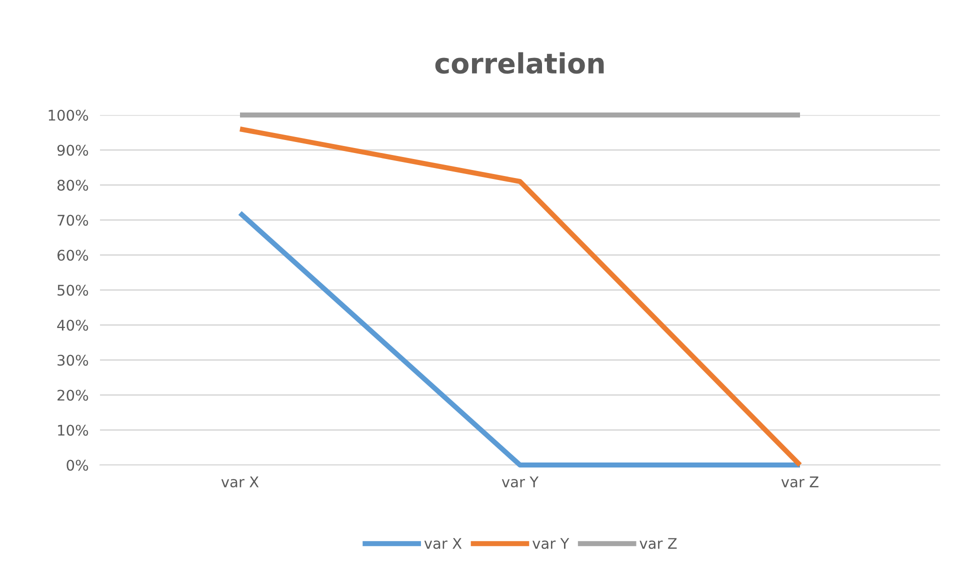  Describe the element at coordinates (72, 255) in the screenshot. I see `y-tick-label: 60%` at that location.